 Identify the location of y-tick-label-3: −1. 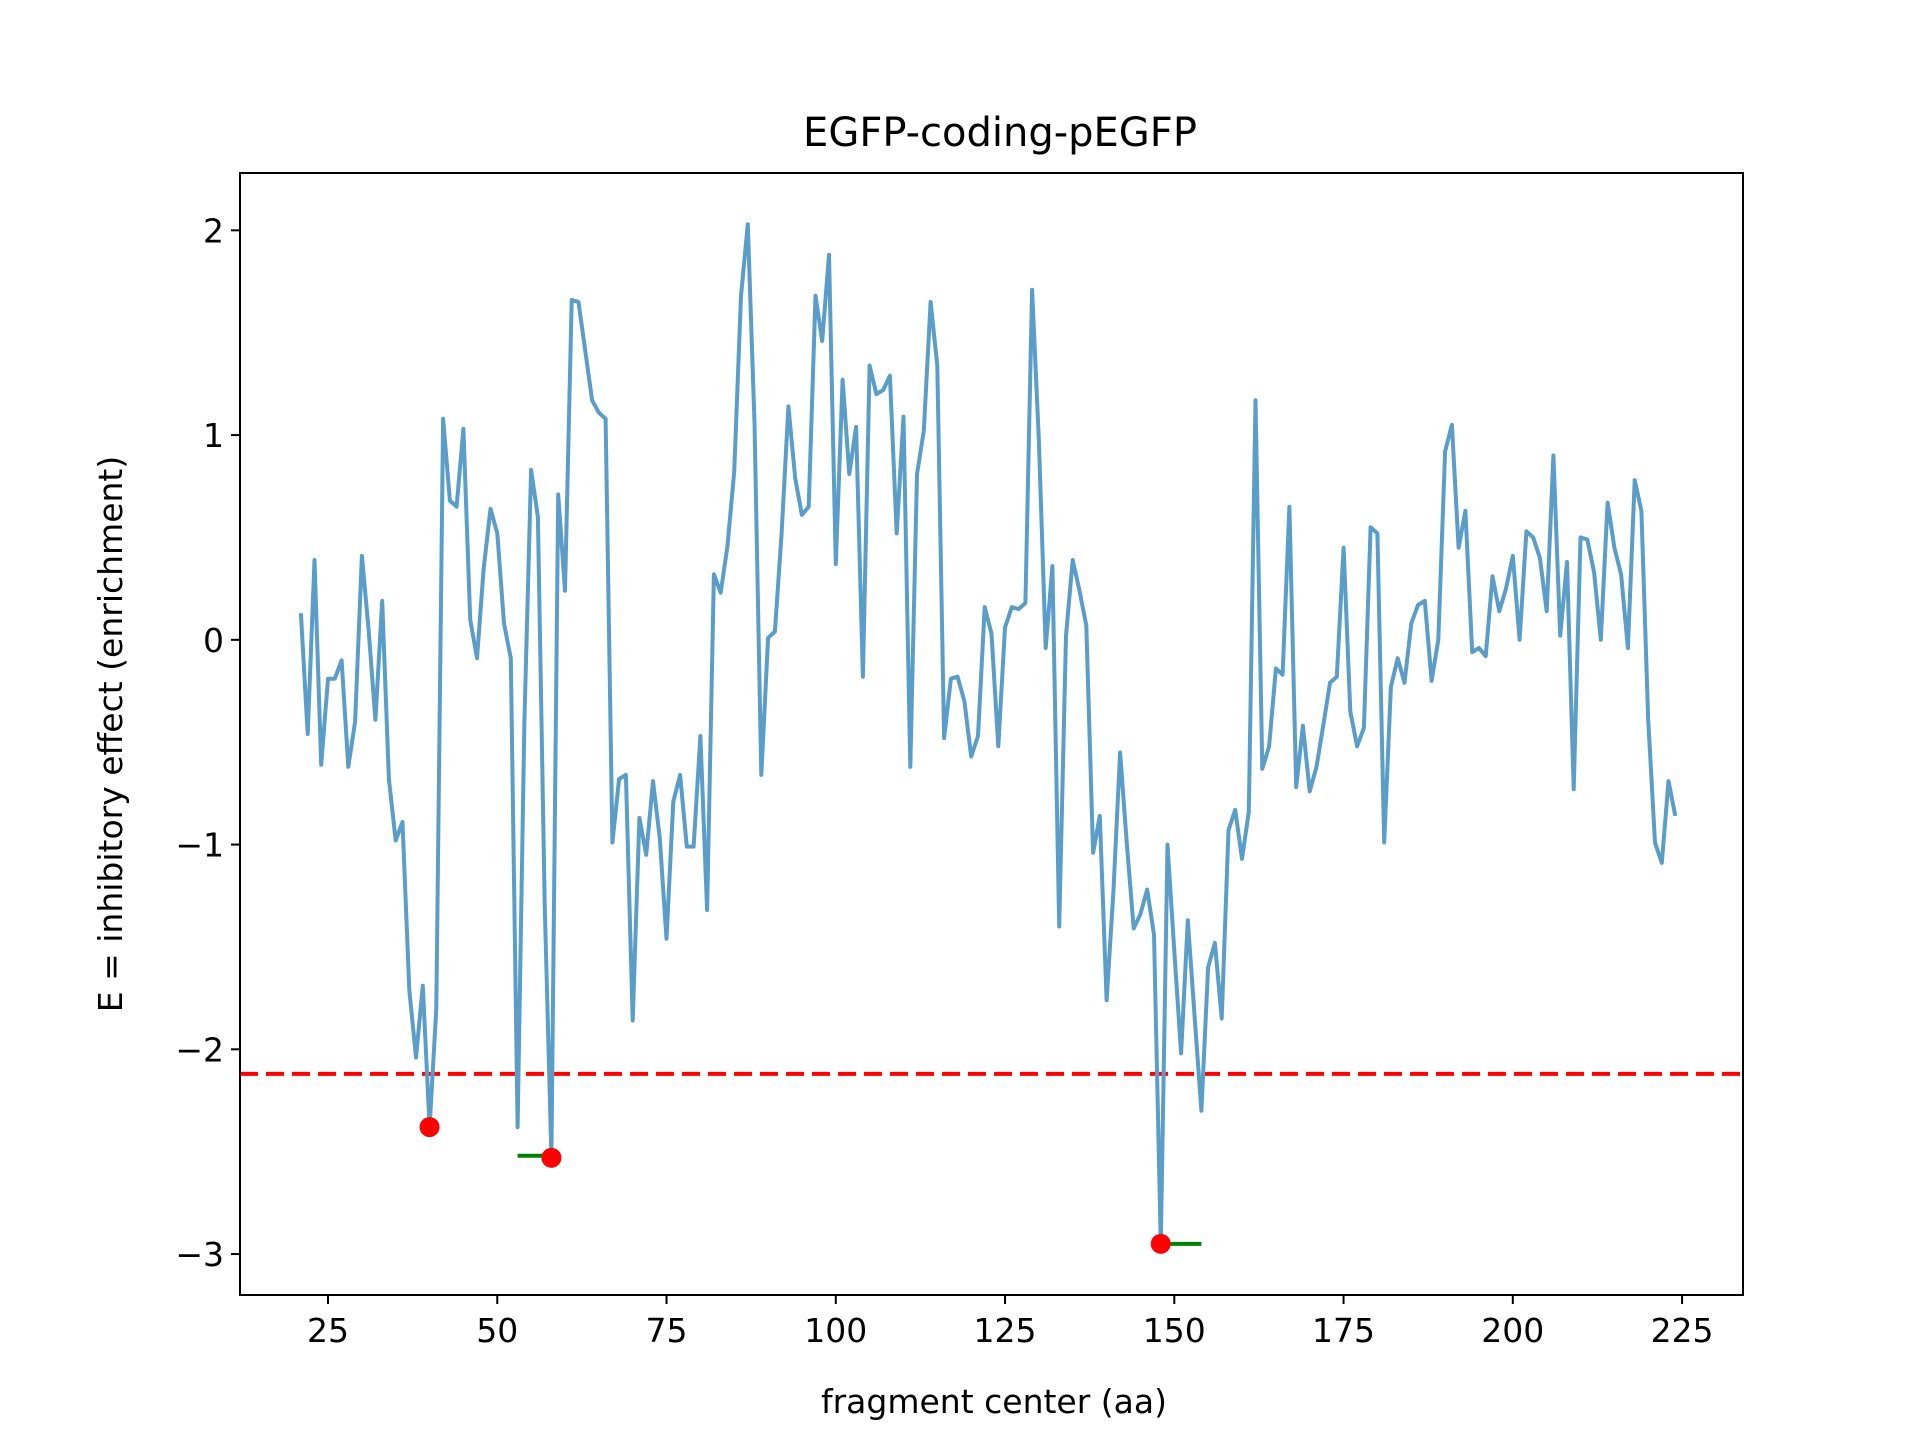
(199, 845).